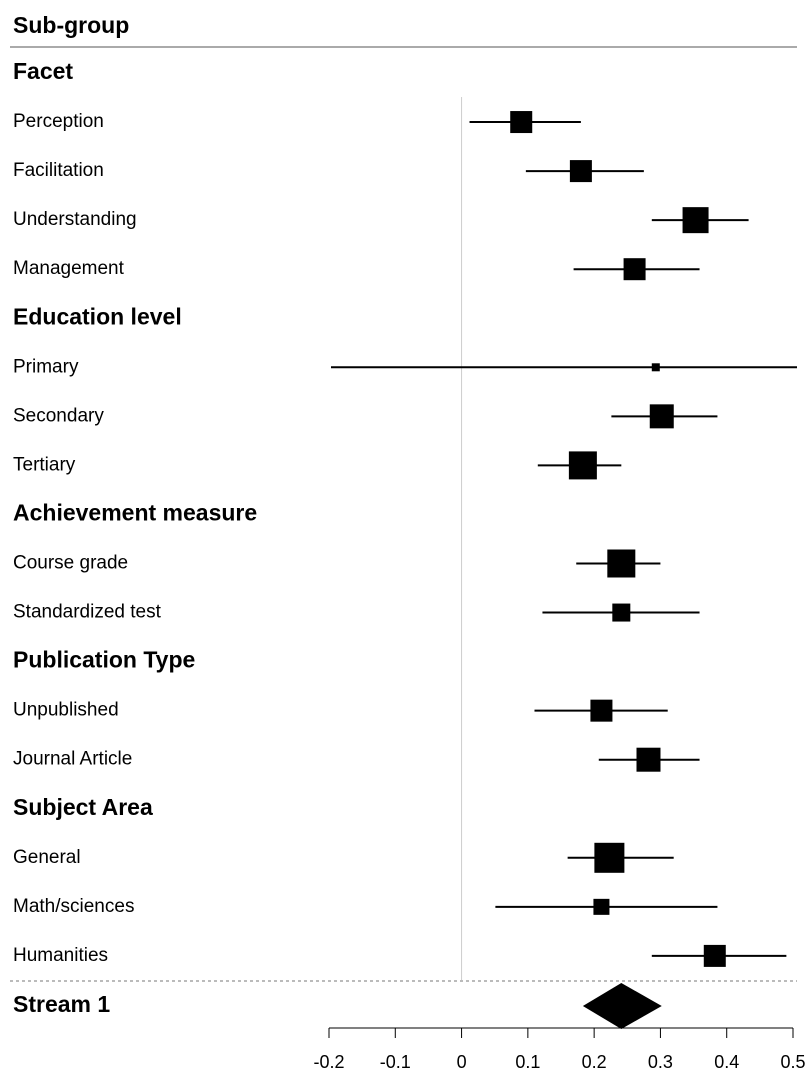  Describe the element at coordinates (104, 660) in the screenshot. I see `group-label: Publication Type` at that location.